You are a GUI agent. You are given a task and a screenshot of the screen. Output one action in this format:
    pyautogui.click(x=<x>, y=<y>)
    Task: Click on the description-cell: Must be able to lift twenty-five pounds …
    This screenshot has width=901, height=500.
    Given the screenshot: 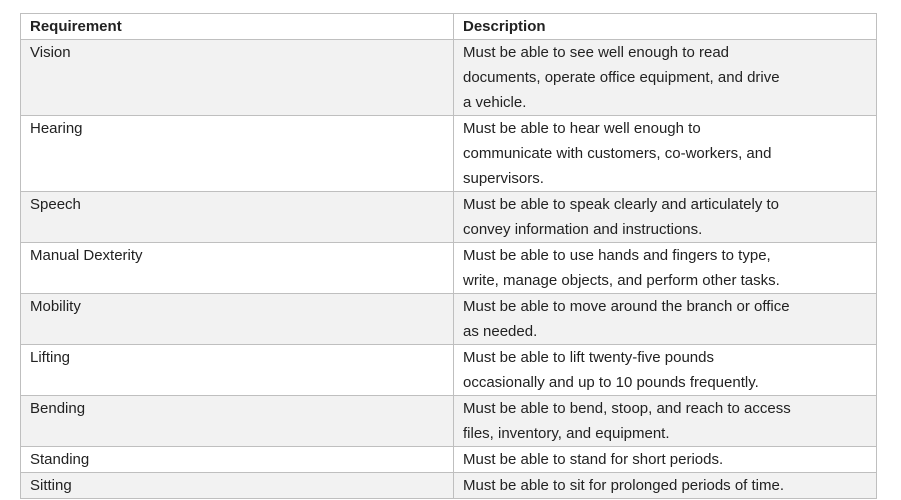 What is the action you would take?
    pyautogui.click(x=665, y=370)
    